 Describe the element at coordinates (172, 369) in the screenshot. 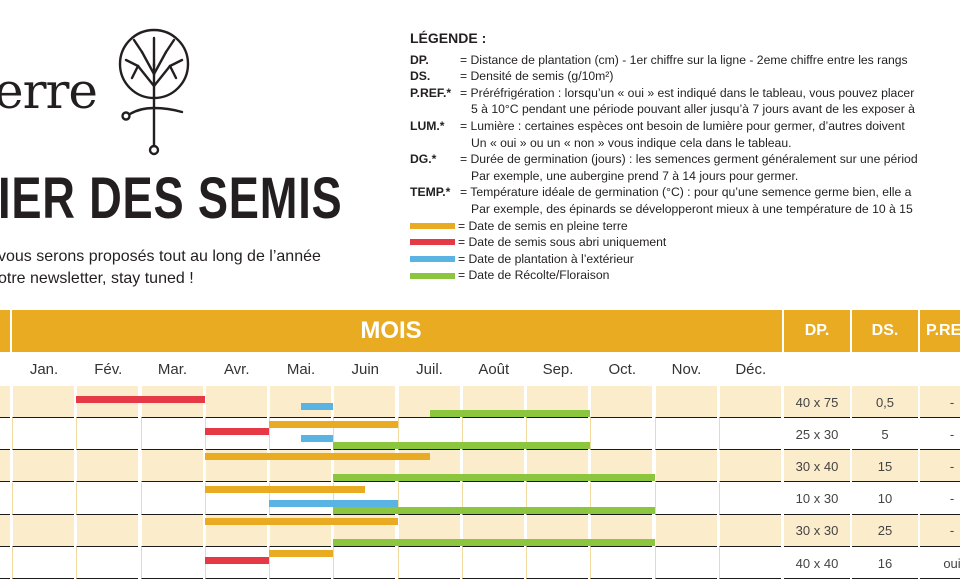

I see `month-header: Mar.` at that location.